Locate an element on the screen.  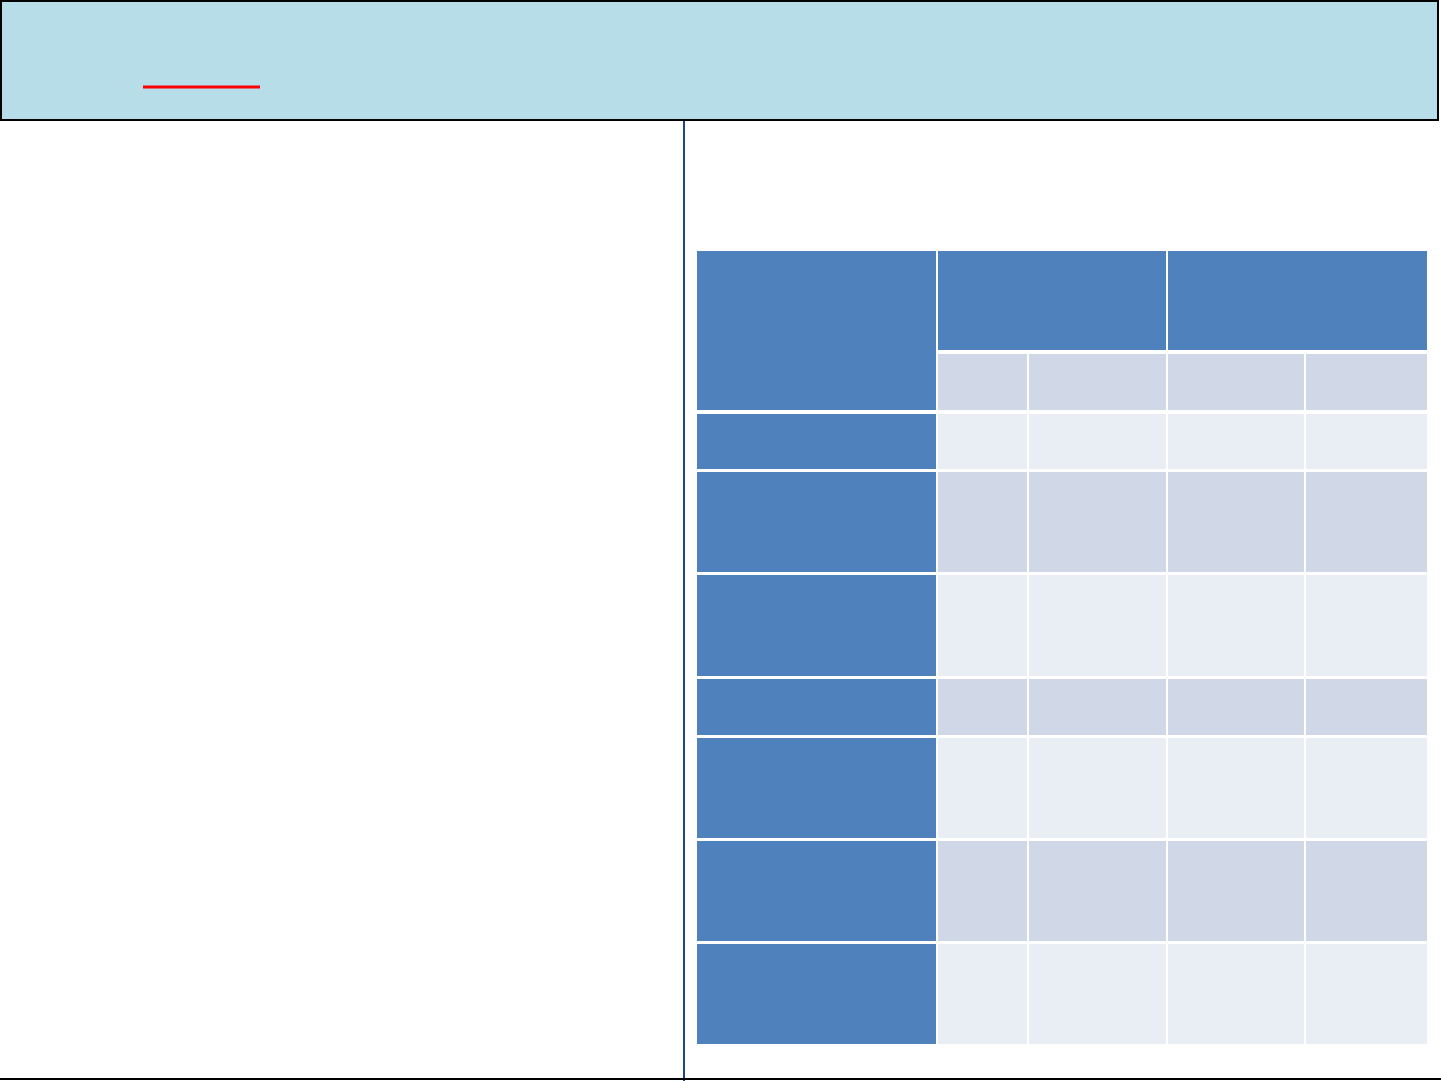
header-bar is located at coordinates (719, 60).